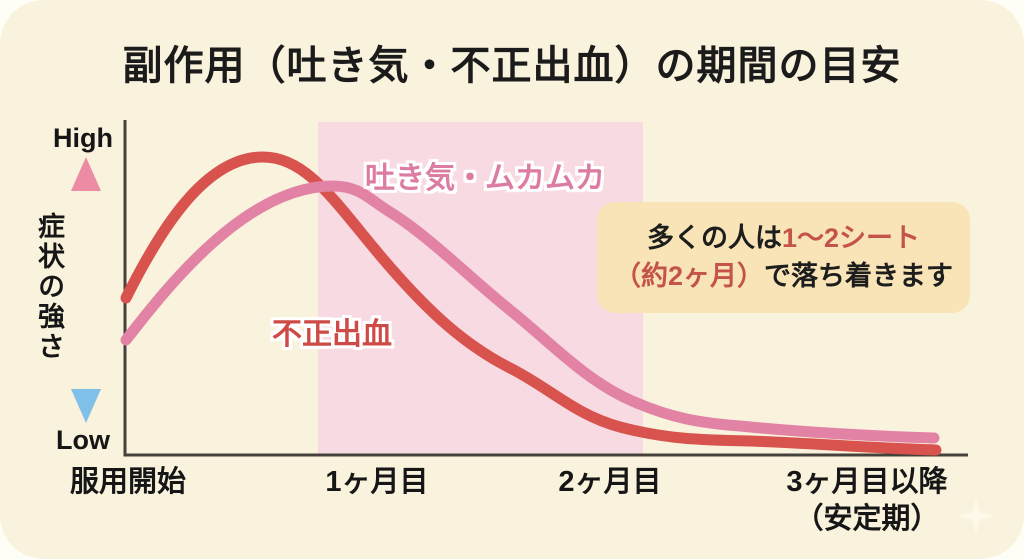 This screenshot has height=559, width=1024. I want to click on callout-box: 多くの人は1〜2シート （約2ヶ月）で落ち着きます, so click(783, 257).